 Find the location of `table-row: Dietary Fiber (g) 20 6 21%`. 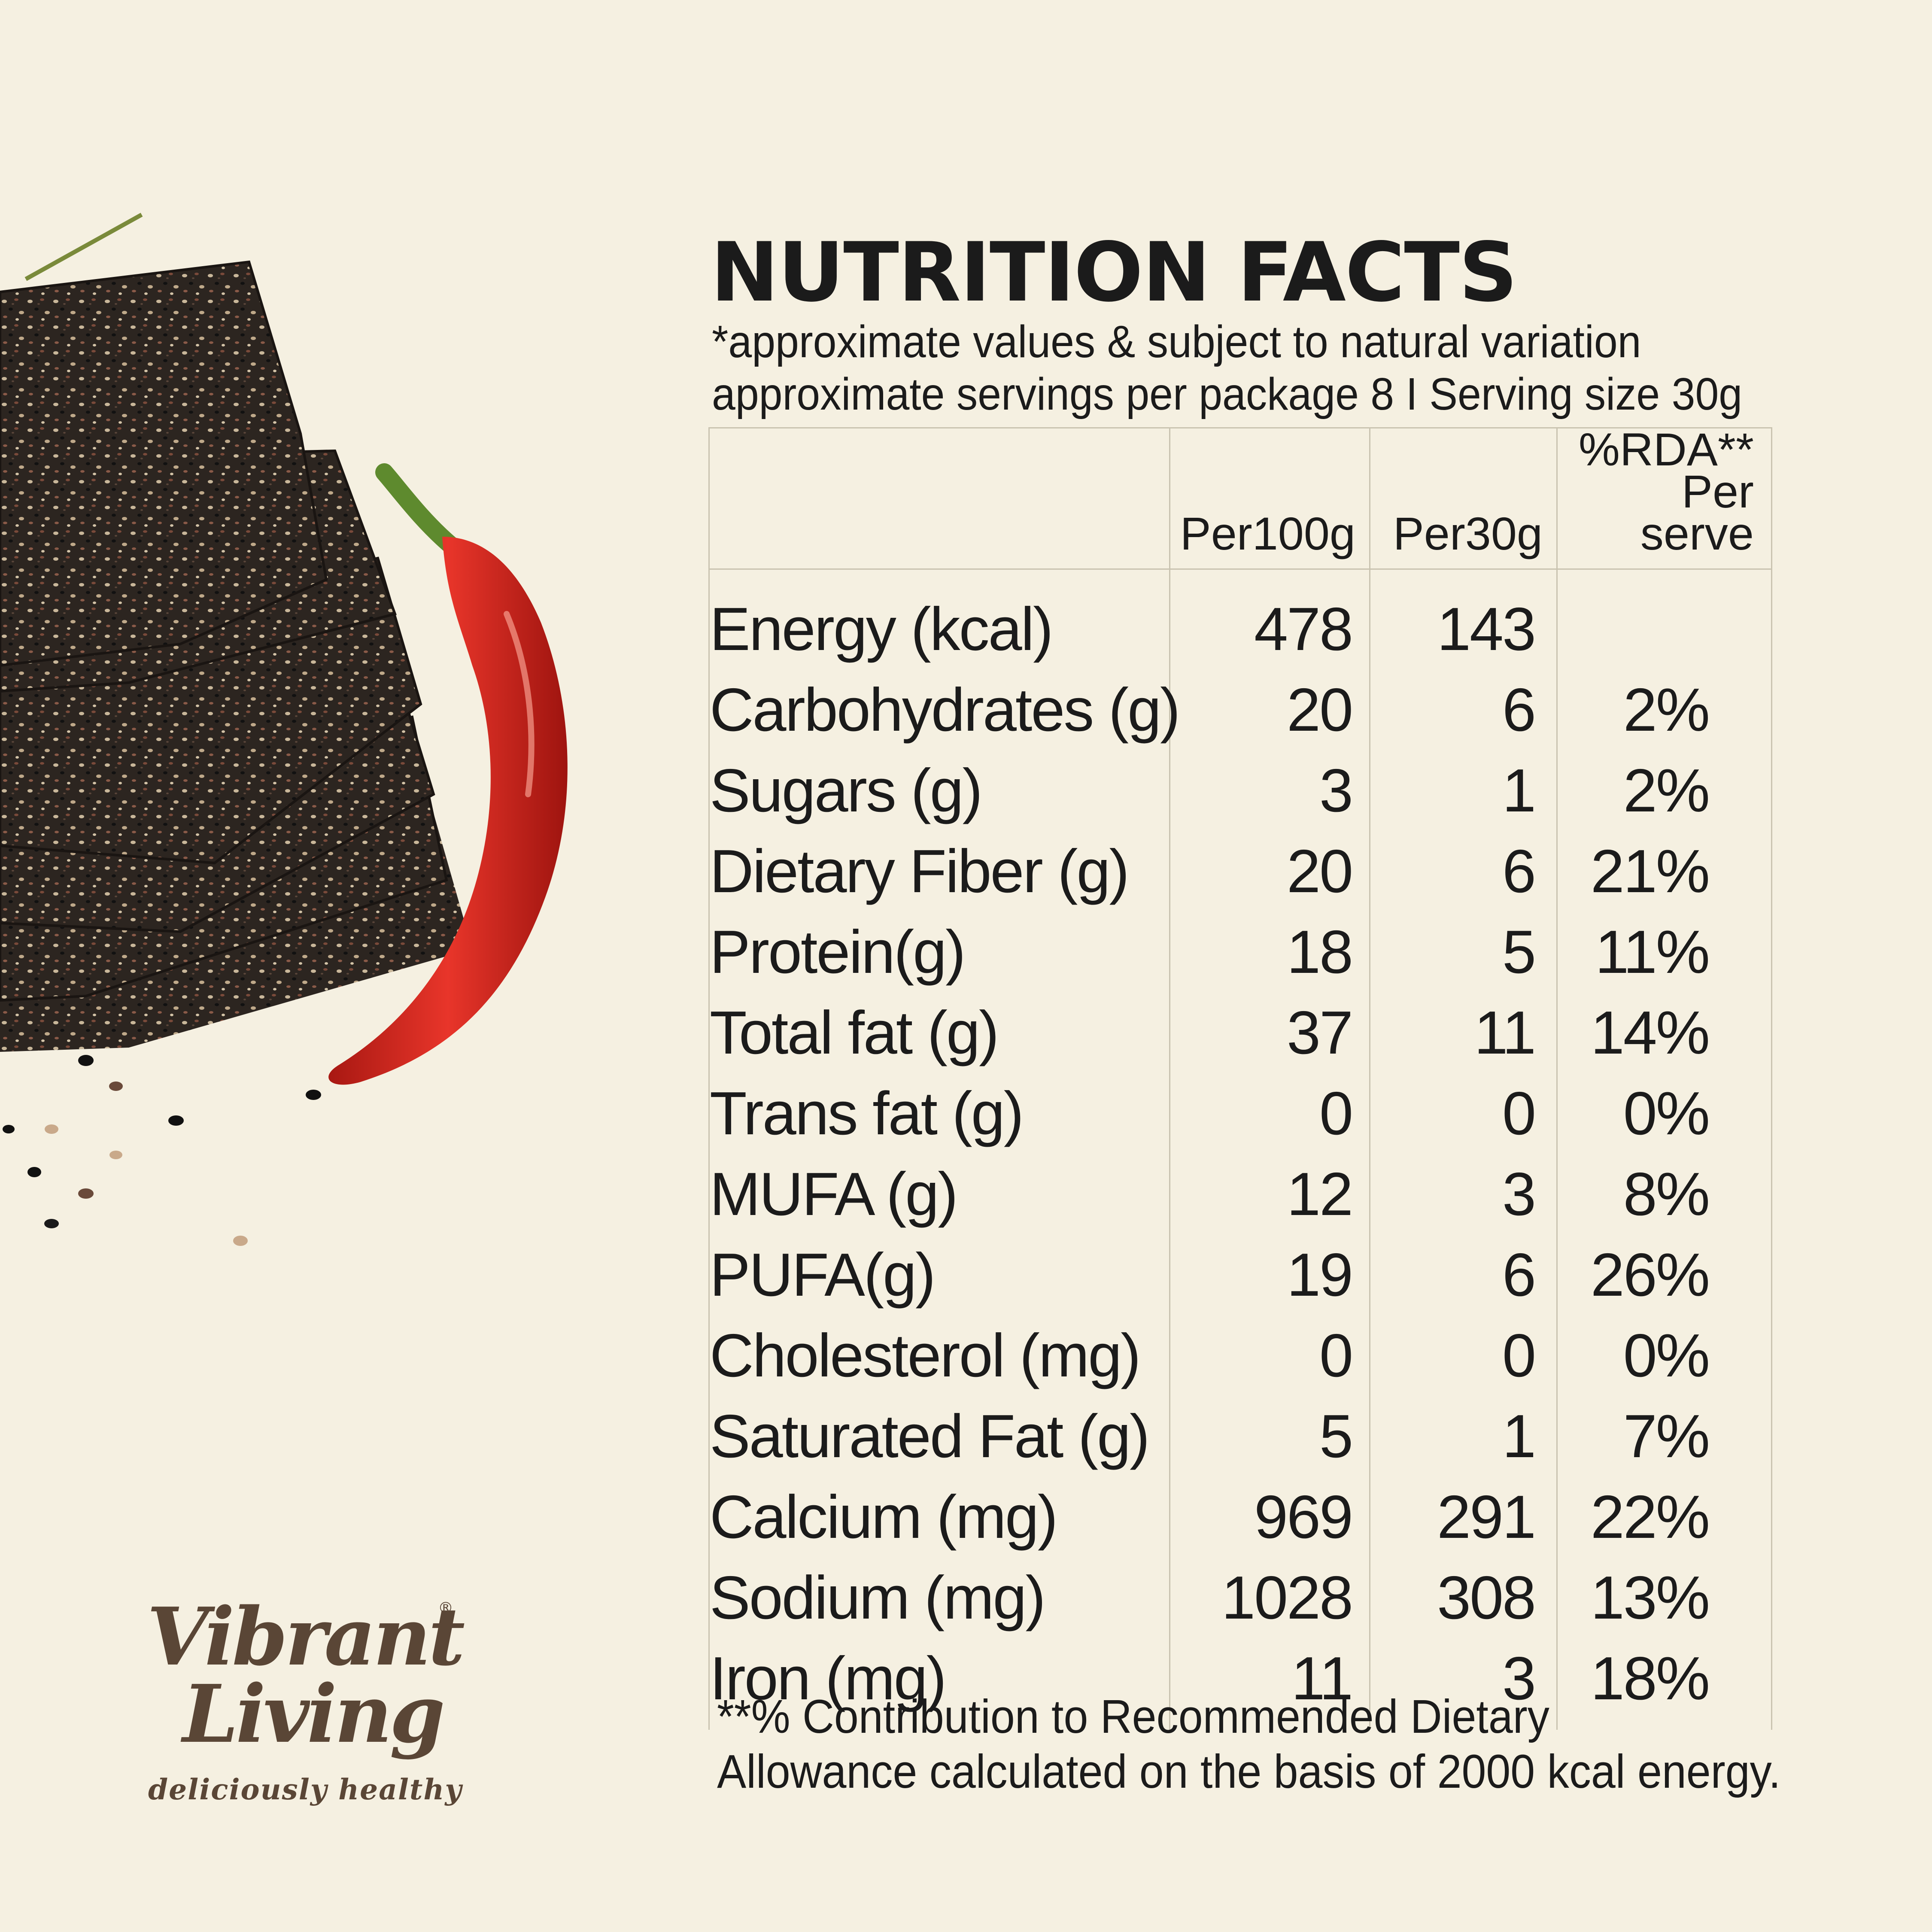

table-row: Dietary Fiber (g) 20 6 21% is located at coordinates (1240, 872).